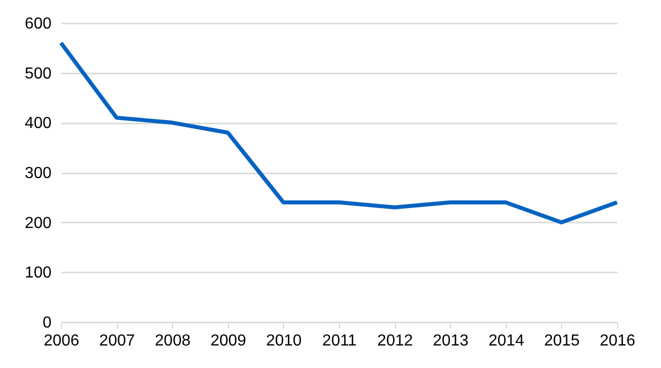  What do you see at coordinates (38, 173) in the screenshot?
I see `y-tick-label: 300` at bounding box center [38, 173].